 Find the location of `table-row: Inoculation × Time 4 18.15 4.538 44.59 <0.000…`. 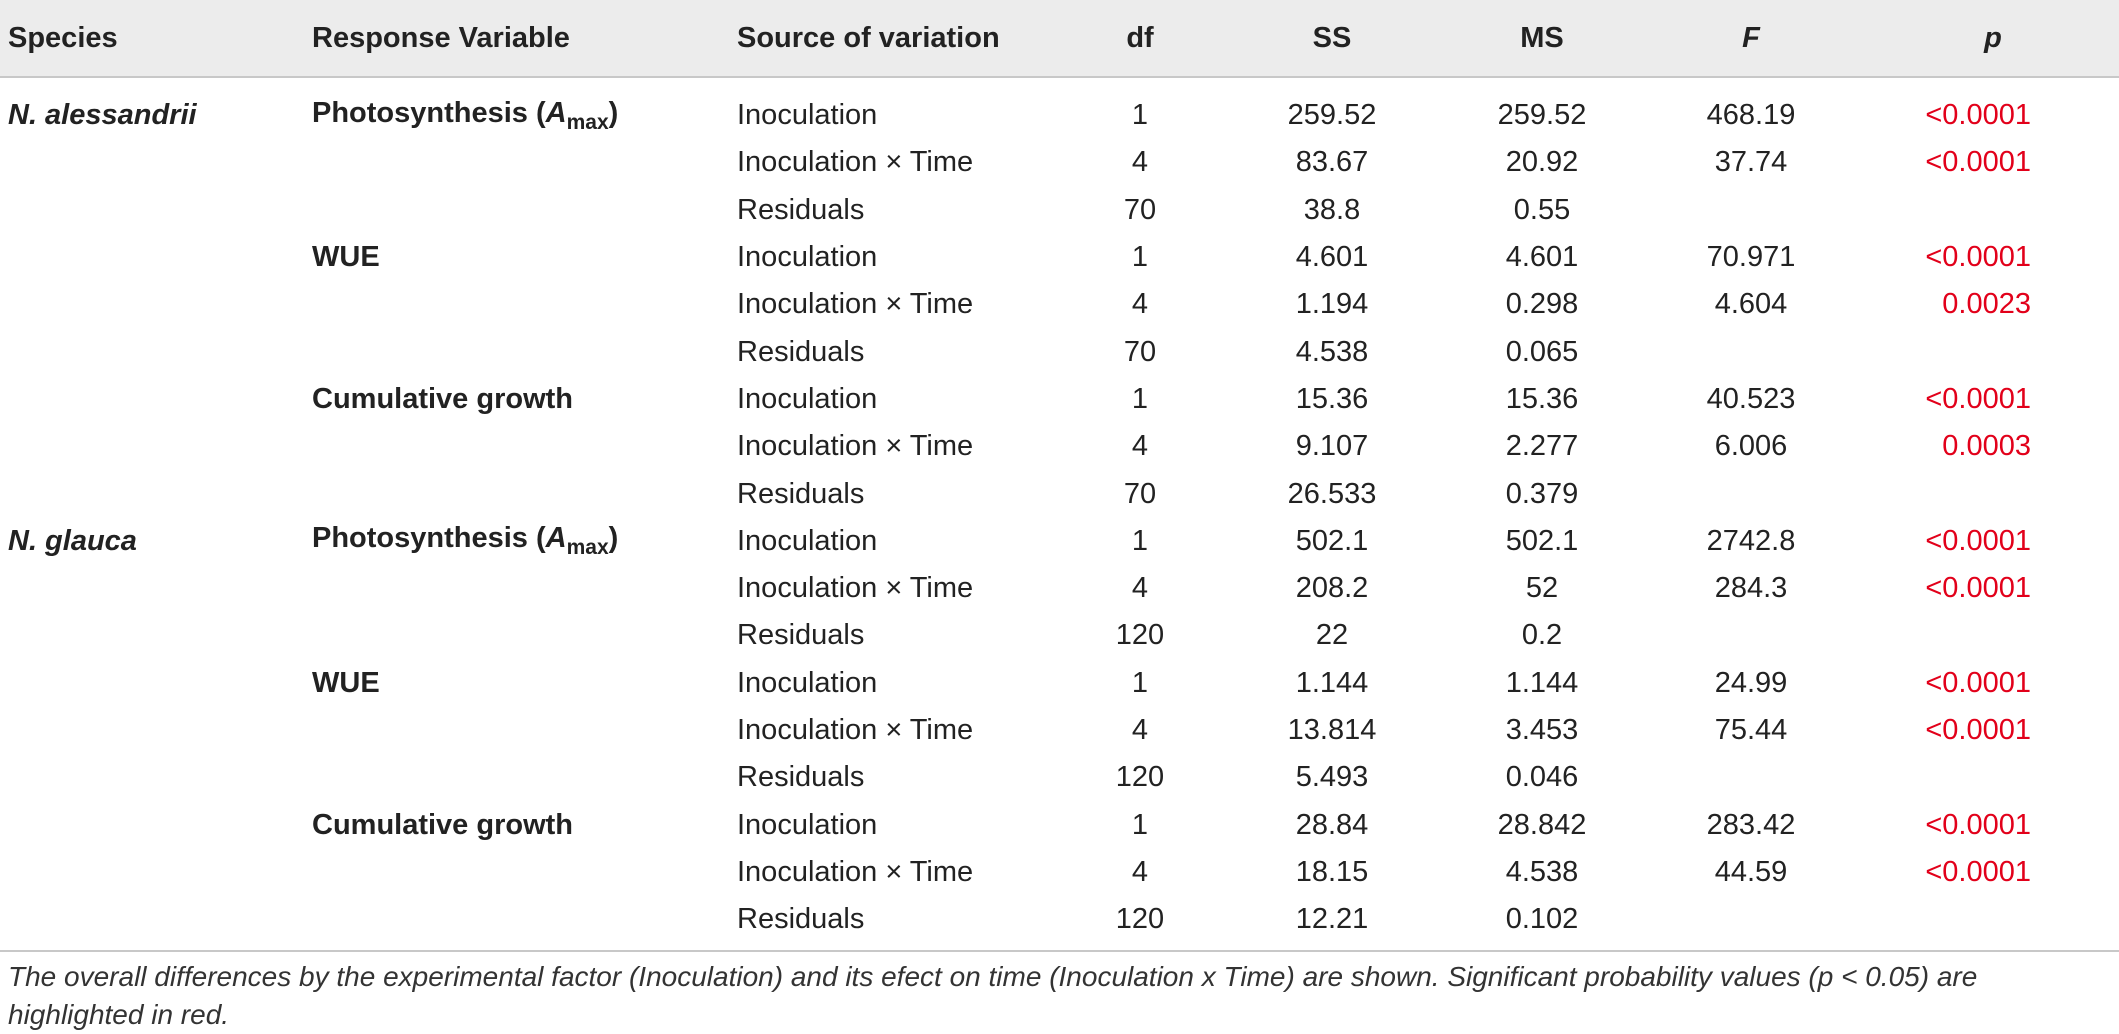

table-row: Inoculation × Time 4 18.15 4.538 44.59 <0.000… is located at coordinates (1059, 872).